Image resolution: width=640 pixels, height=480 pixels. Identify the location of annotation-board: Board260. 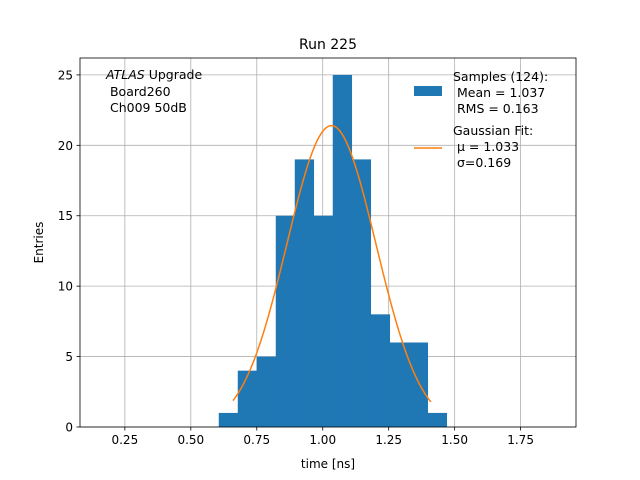
(138, 91).